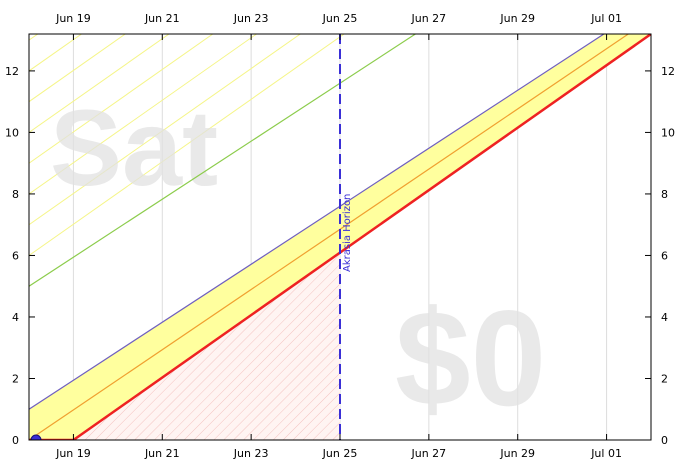 This screenshot has width=681, height=471. What do you see at coordinates (664, 317) in the screenshot?
I see `y-tick-label-right: 4` at bounding box center [664, 317].